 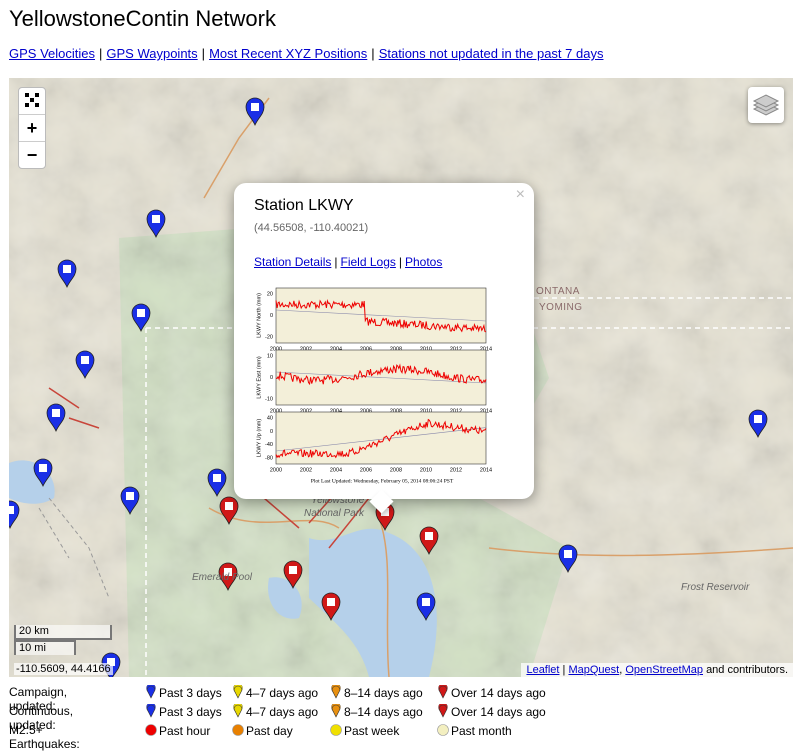 I want to click on popup-link: Field Logs, so click(x=368, y=262).